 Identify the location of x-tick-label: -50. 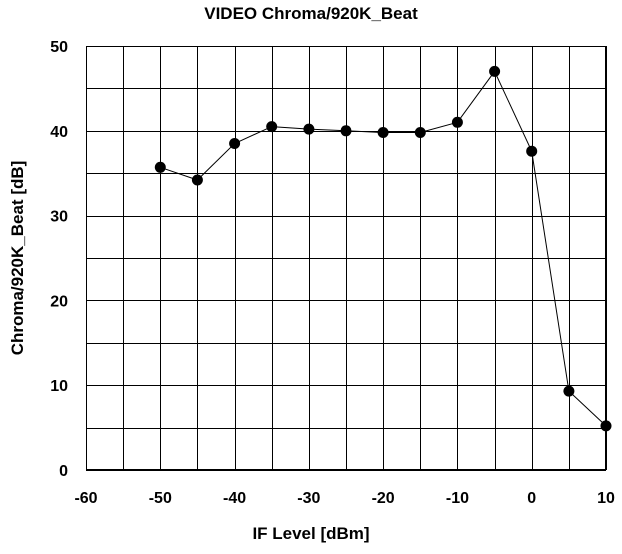
(160, 498).